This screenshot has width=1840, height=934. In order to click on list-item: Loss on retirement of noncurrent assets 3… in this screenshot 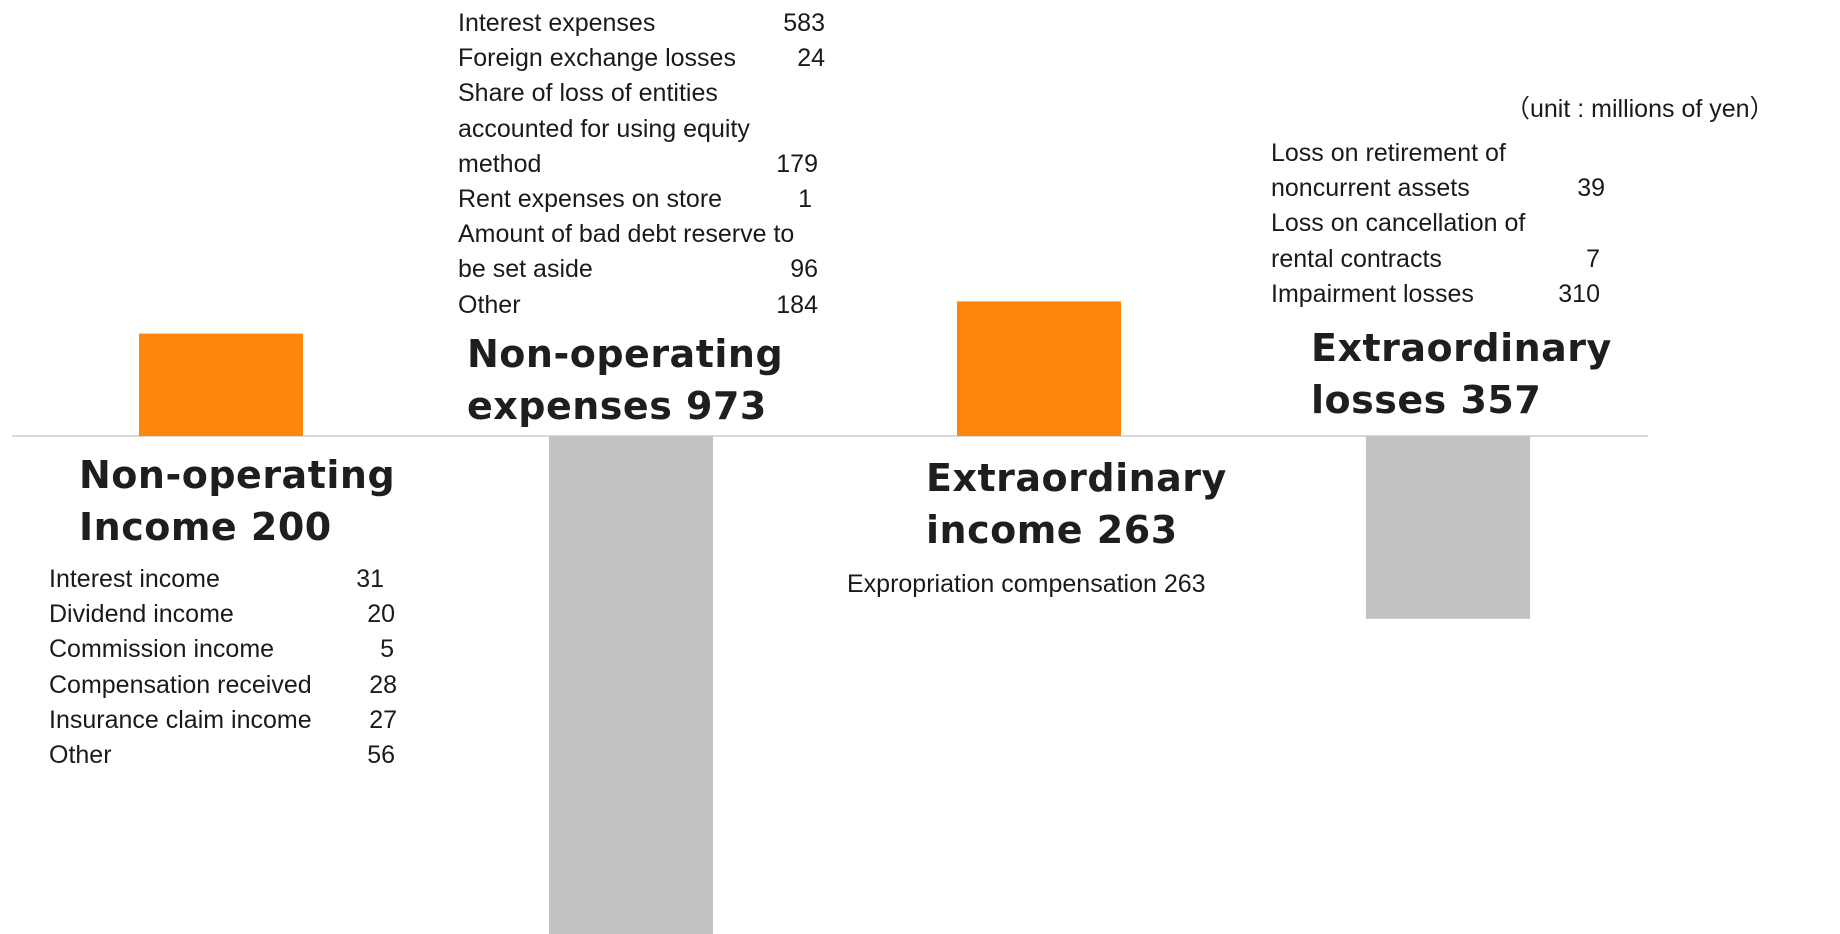, I will do `click(1441, 171)`.